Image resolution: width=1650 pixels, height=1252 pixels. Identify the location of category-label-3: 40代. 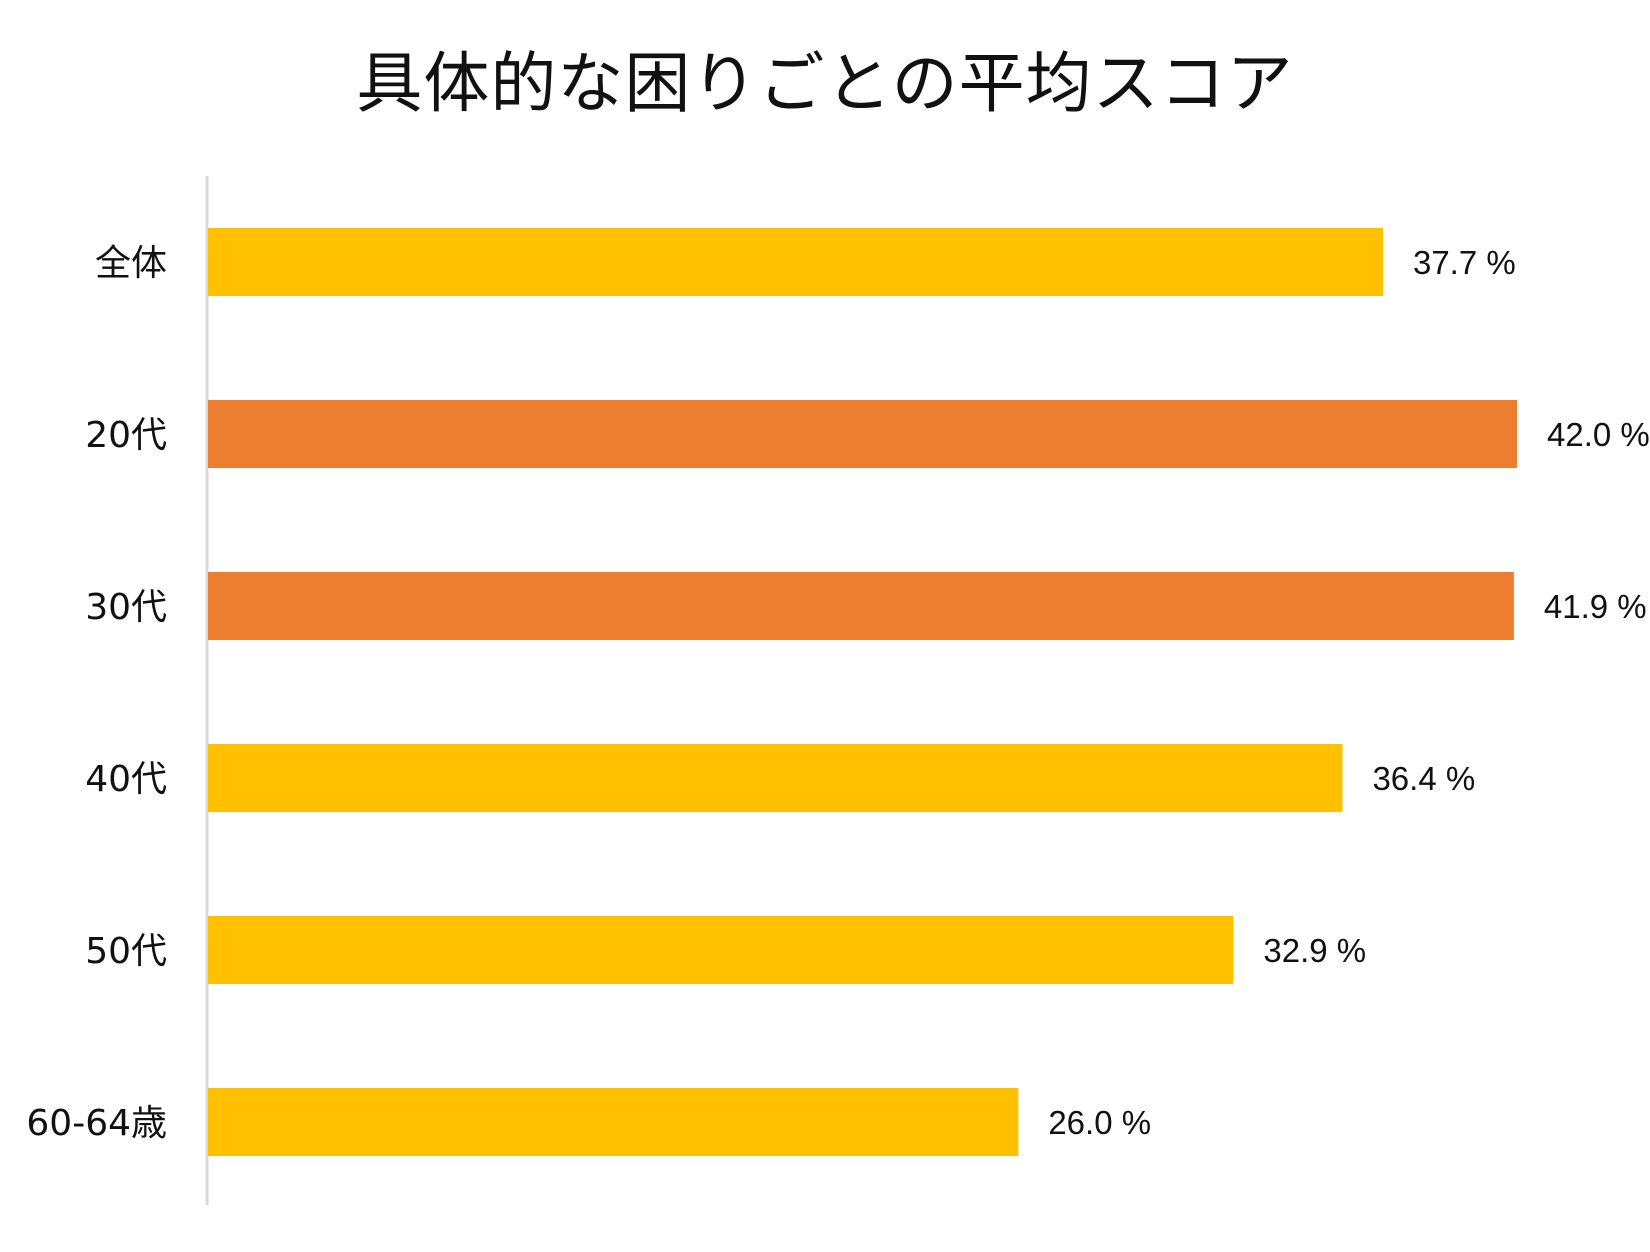
(126, 779).